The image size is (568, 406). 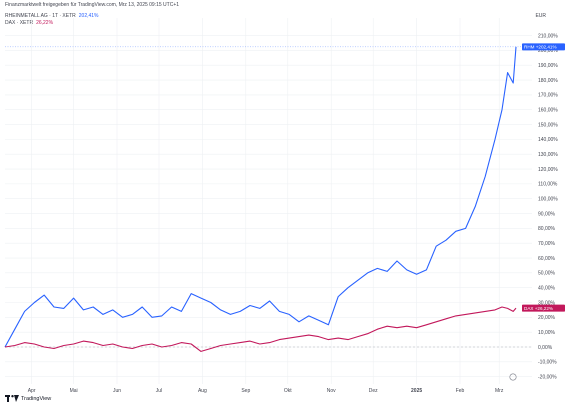 I want to click on last-value-tag-rheinmetall, so click(x=543, y=47).